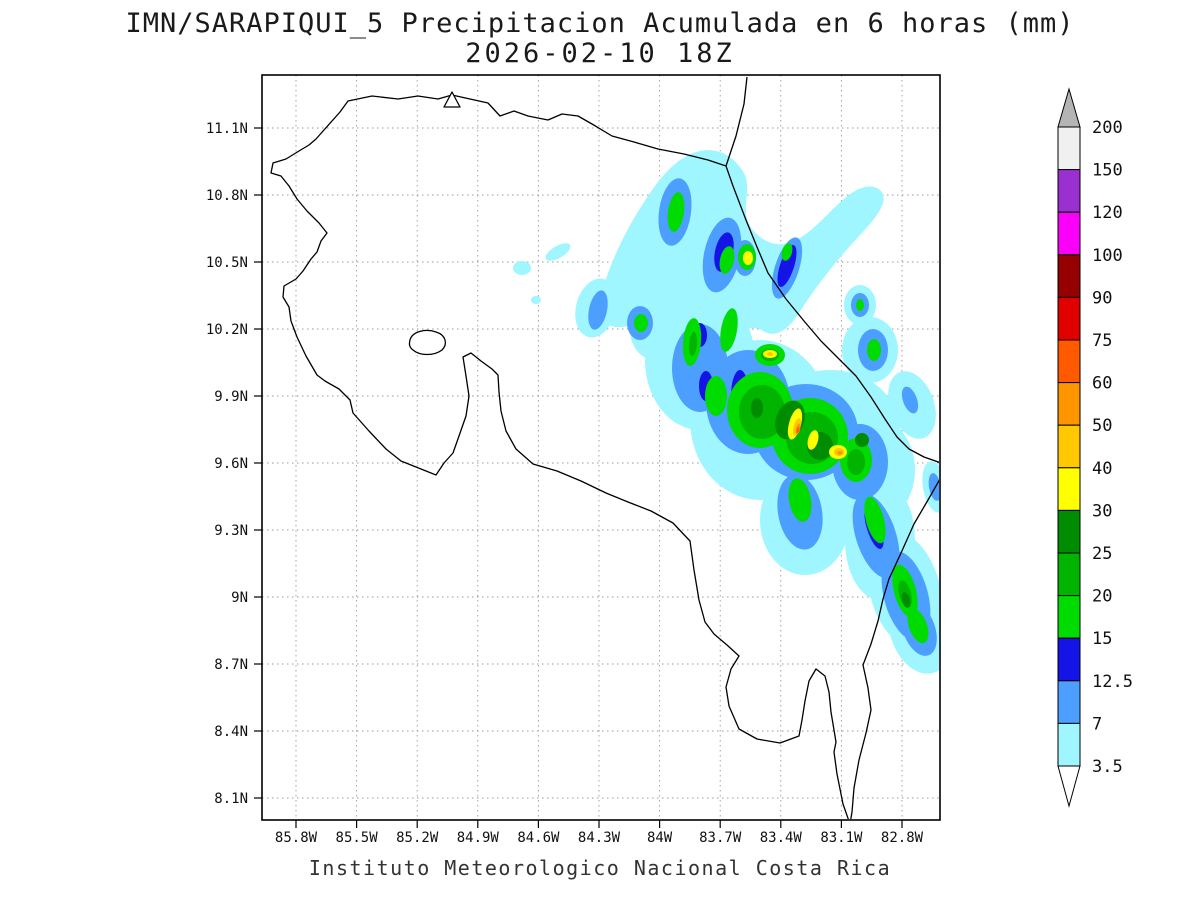 This screenshot has height=900, width=1200. I want to click on y-tick-label: 10.5N, so click(227, 263).